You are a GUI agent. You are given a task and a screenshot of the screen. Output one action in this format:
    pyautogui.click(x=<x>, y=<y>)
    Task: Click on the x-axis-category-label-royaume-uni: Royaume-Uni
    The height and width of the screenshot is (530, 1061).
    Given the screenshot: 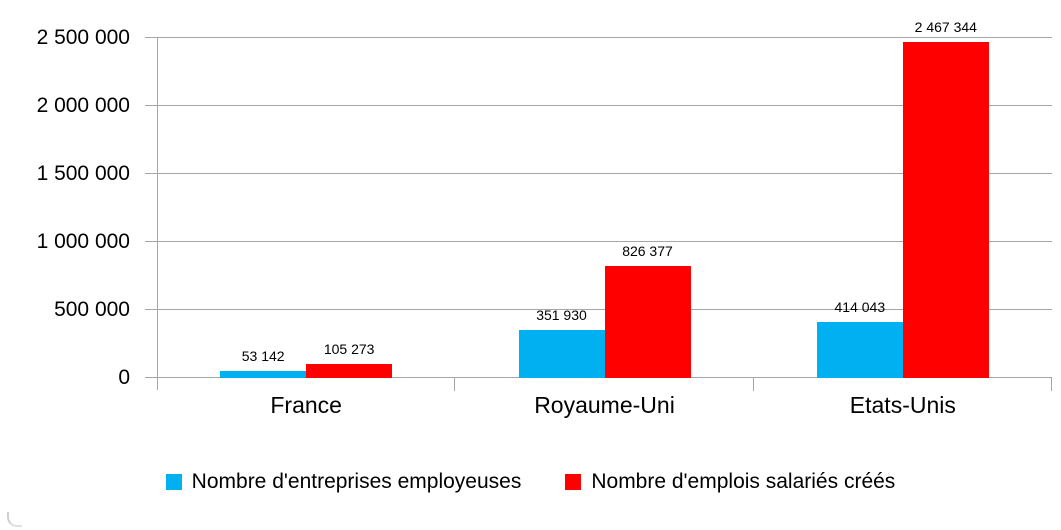 What is the action you would take?
    pyautogui.click(x=604, y=405)
    